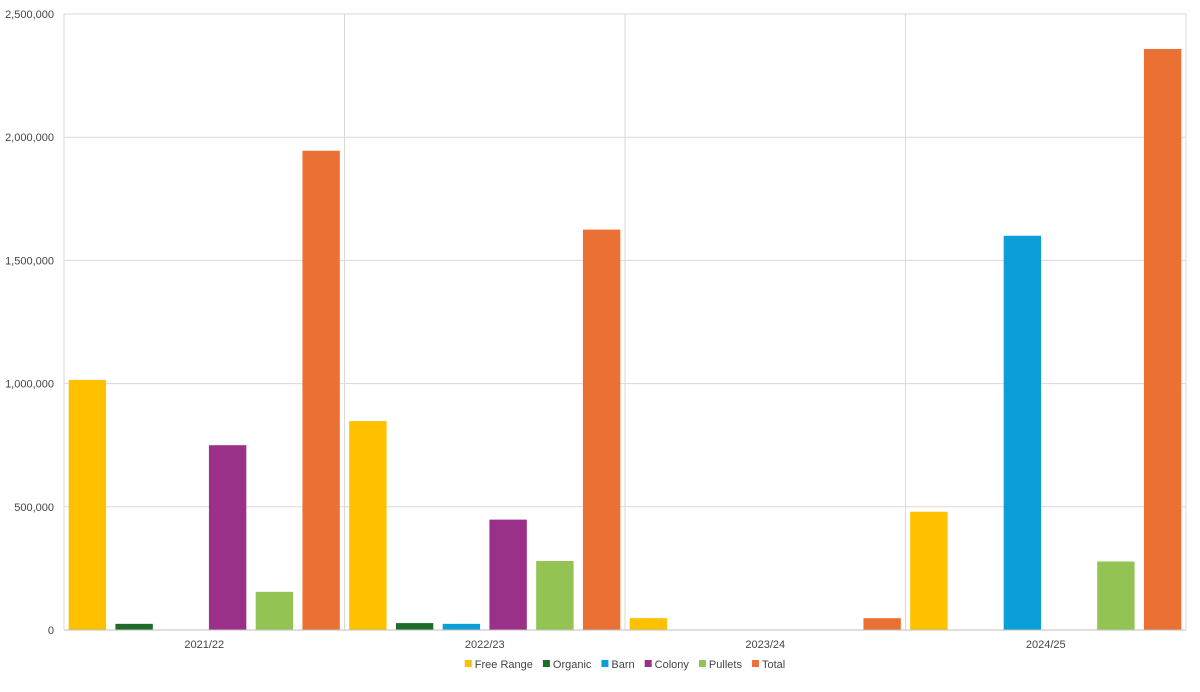  Describe the element at coordinates (572, 665) in the screenshot. I see `legend-label: Organic` at that location.